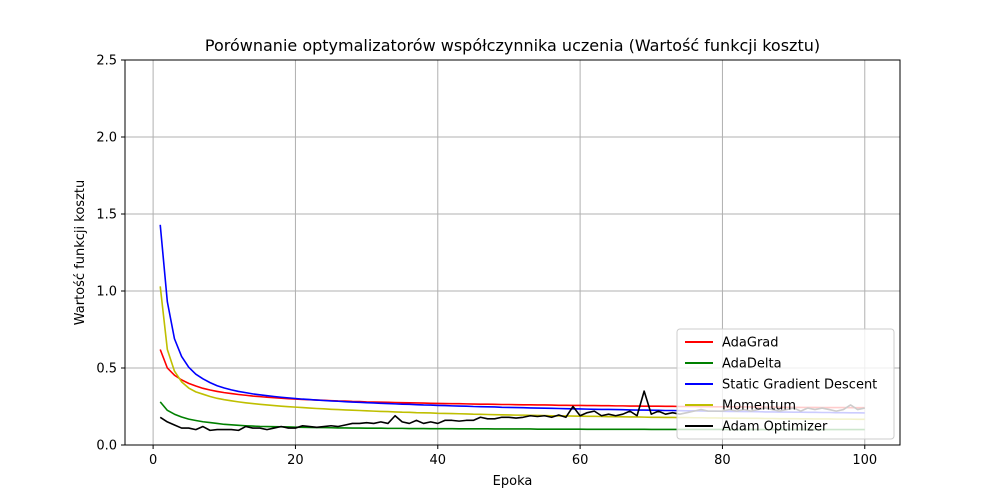  Describe the element at coordinates (799, 385) in the screenshot. I see `legend-label: Static Gradient Descent` at that location.